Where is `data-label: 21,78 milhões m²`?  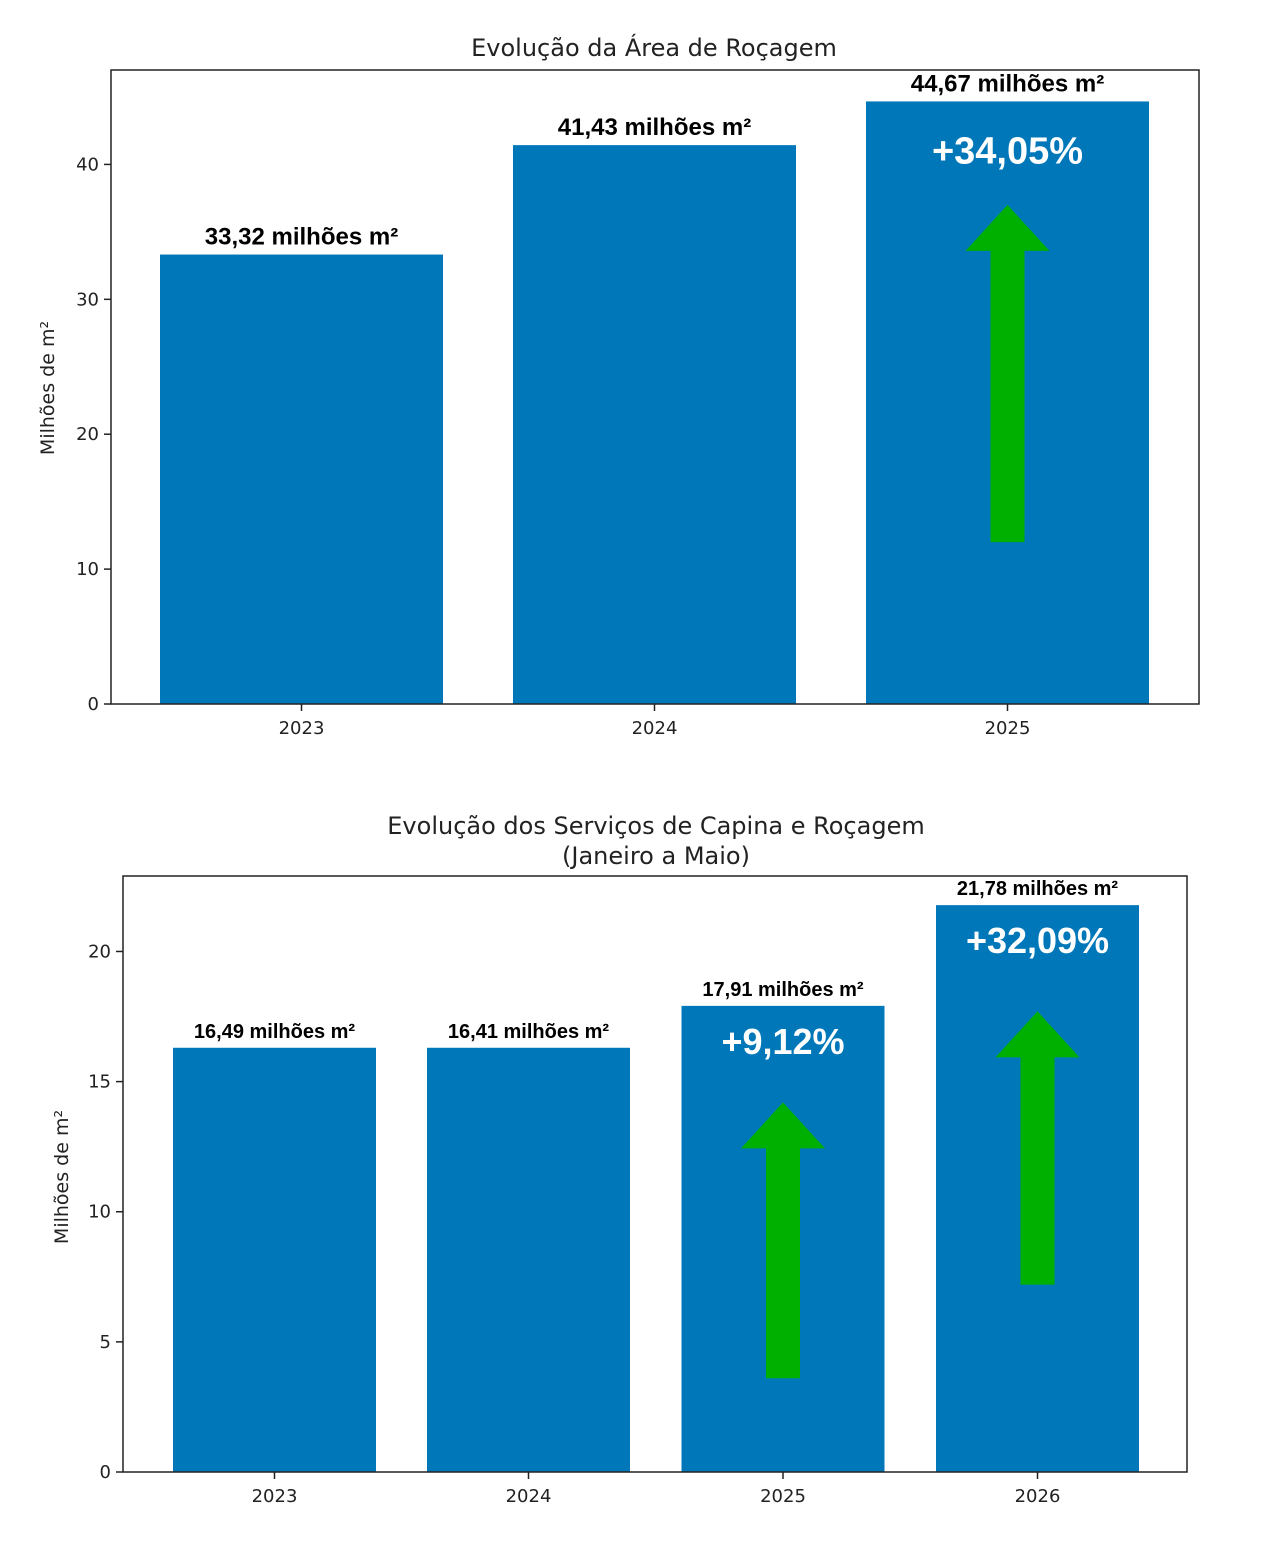
data-label: 21,78 milhões m² is located at coordinates (1038, 889).